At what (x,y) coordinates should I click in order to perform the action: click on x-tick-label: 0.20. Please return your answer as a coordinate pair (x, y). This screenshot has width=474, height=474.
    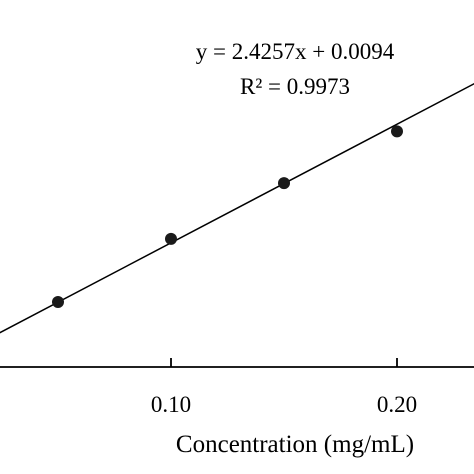
    Looking at the image, I should click on (397, 404).